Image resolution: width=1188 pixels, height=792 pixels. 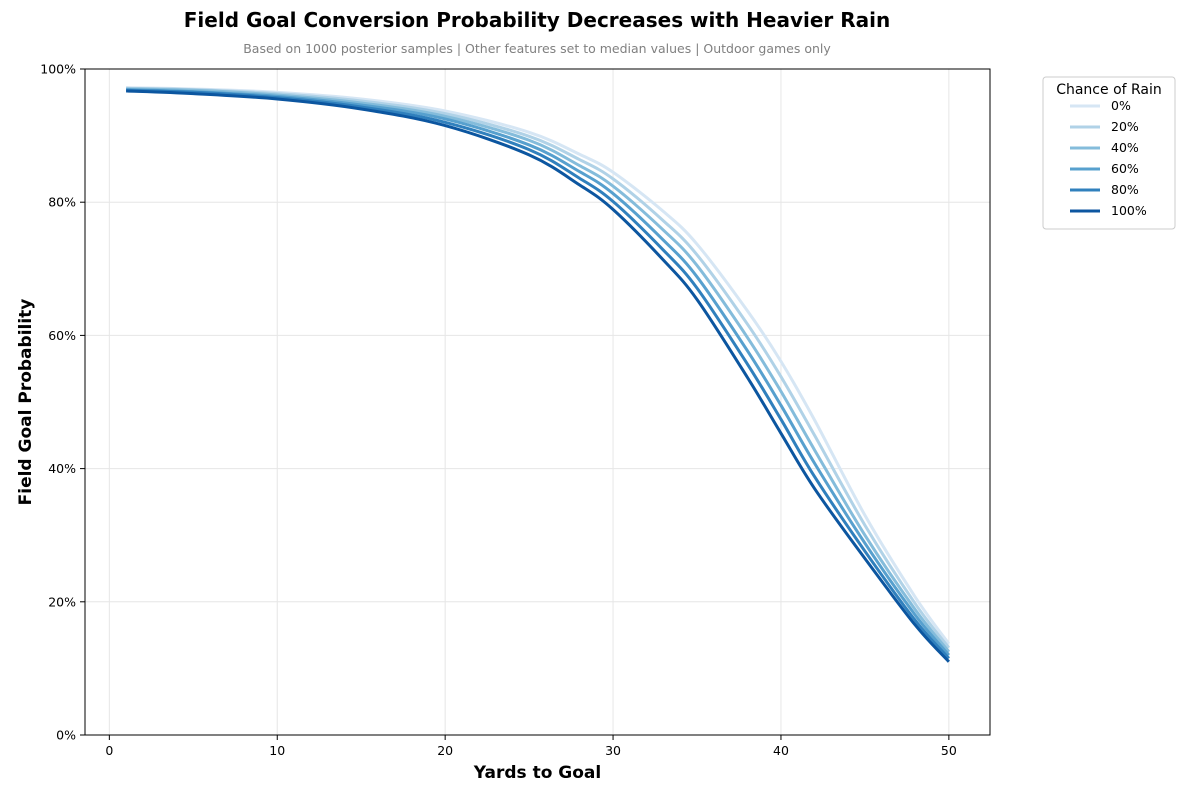 What do you see at coordinates (62, 468) in the screenshot?
I see `y-tick-label: 40%` at bounding box center [62, 468].